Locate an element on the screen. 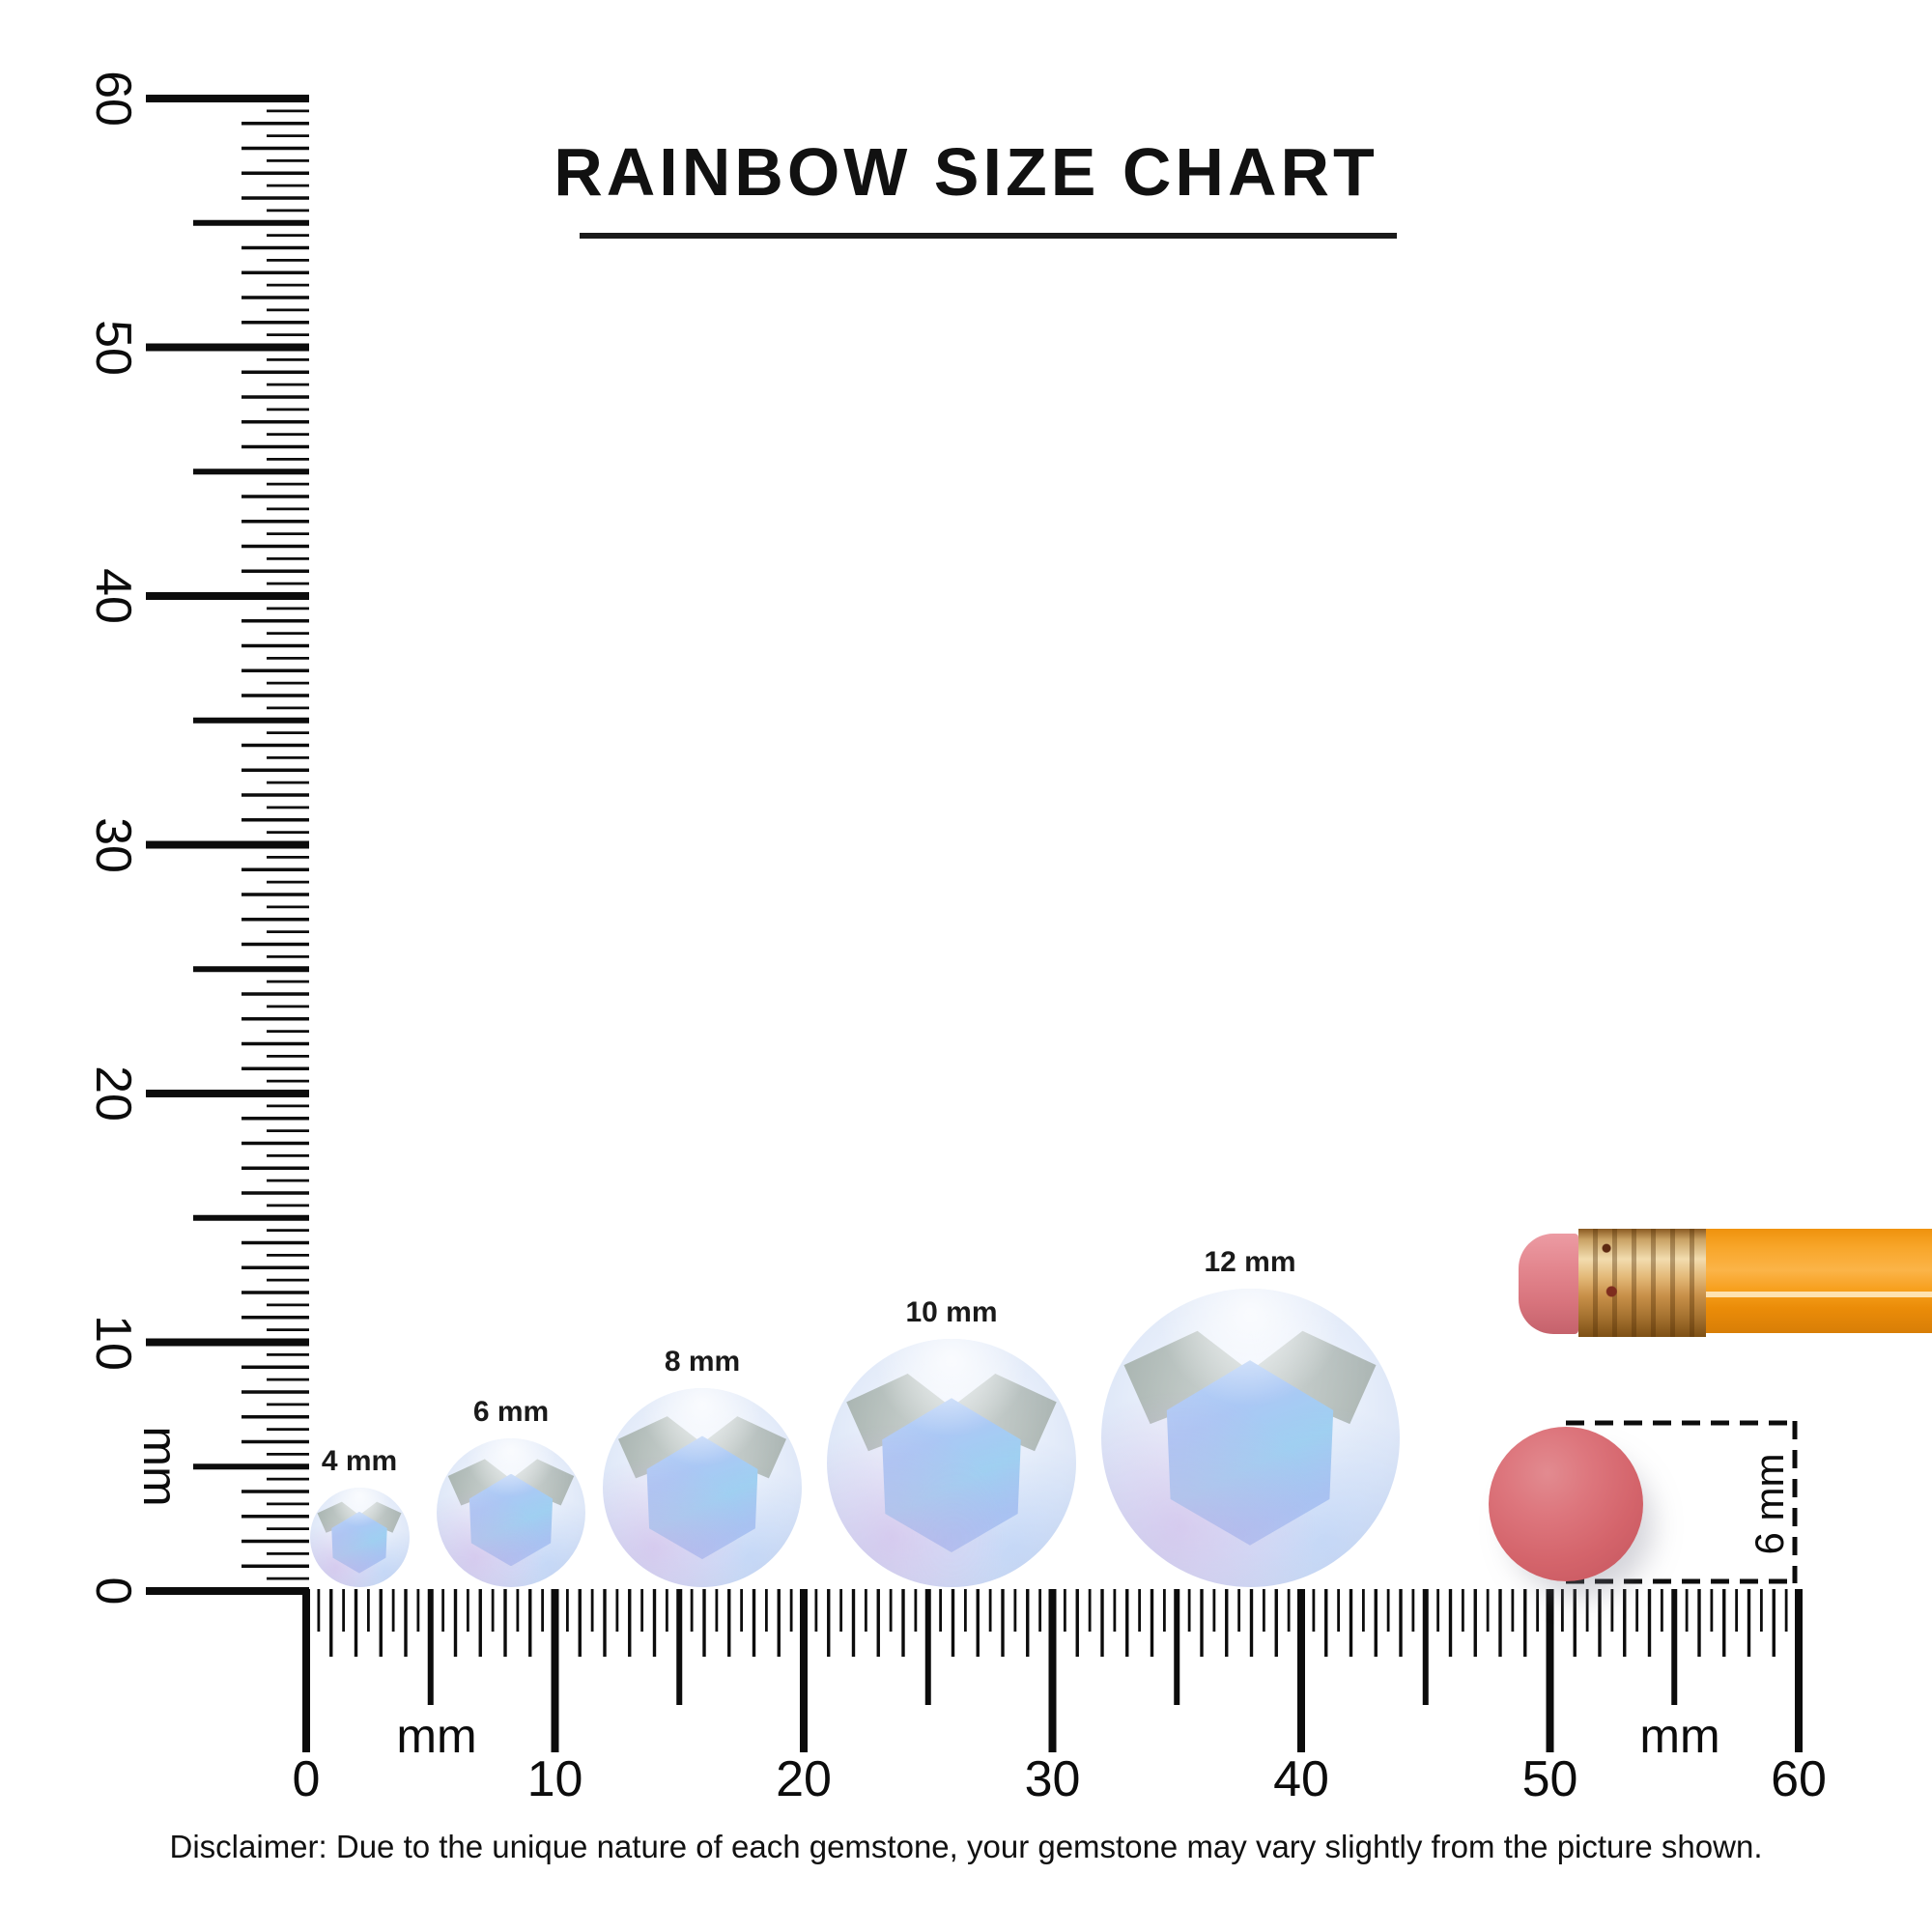 The height and width of the screenshot is (1932, 1932). gem-10mm: 10 mm is located at coordinates (951, 1441).